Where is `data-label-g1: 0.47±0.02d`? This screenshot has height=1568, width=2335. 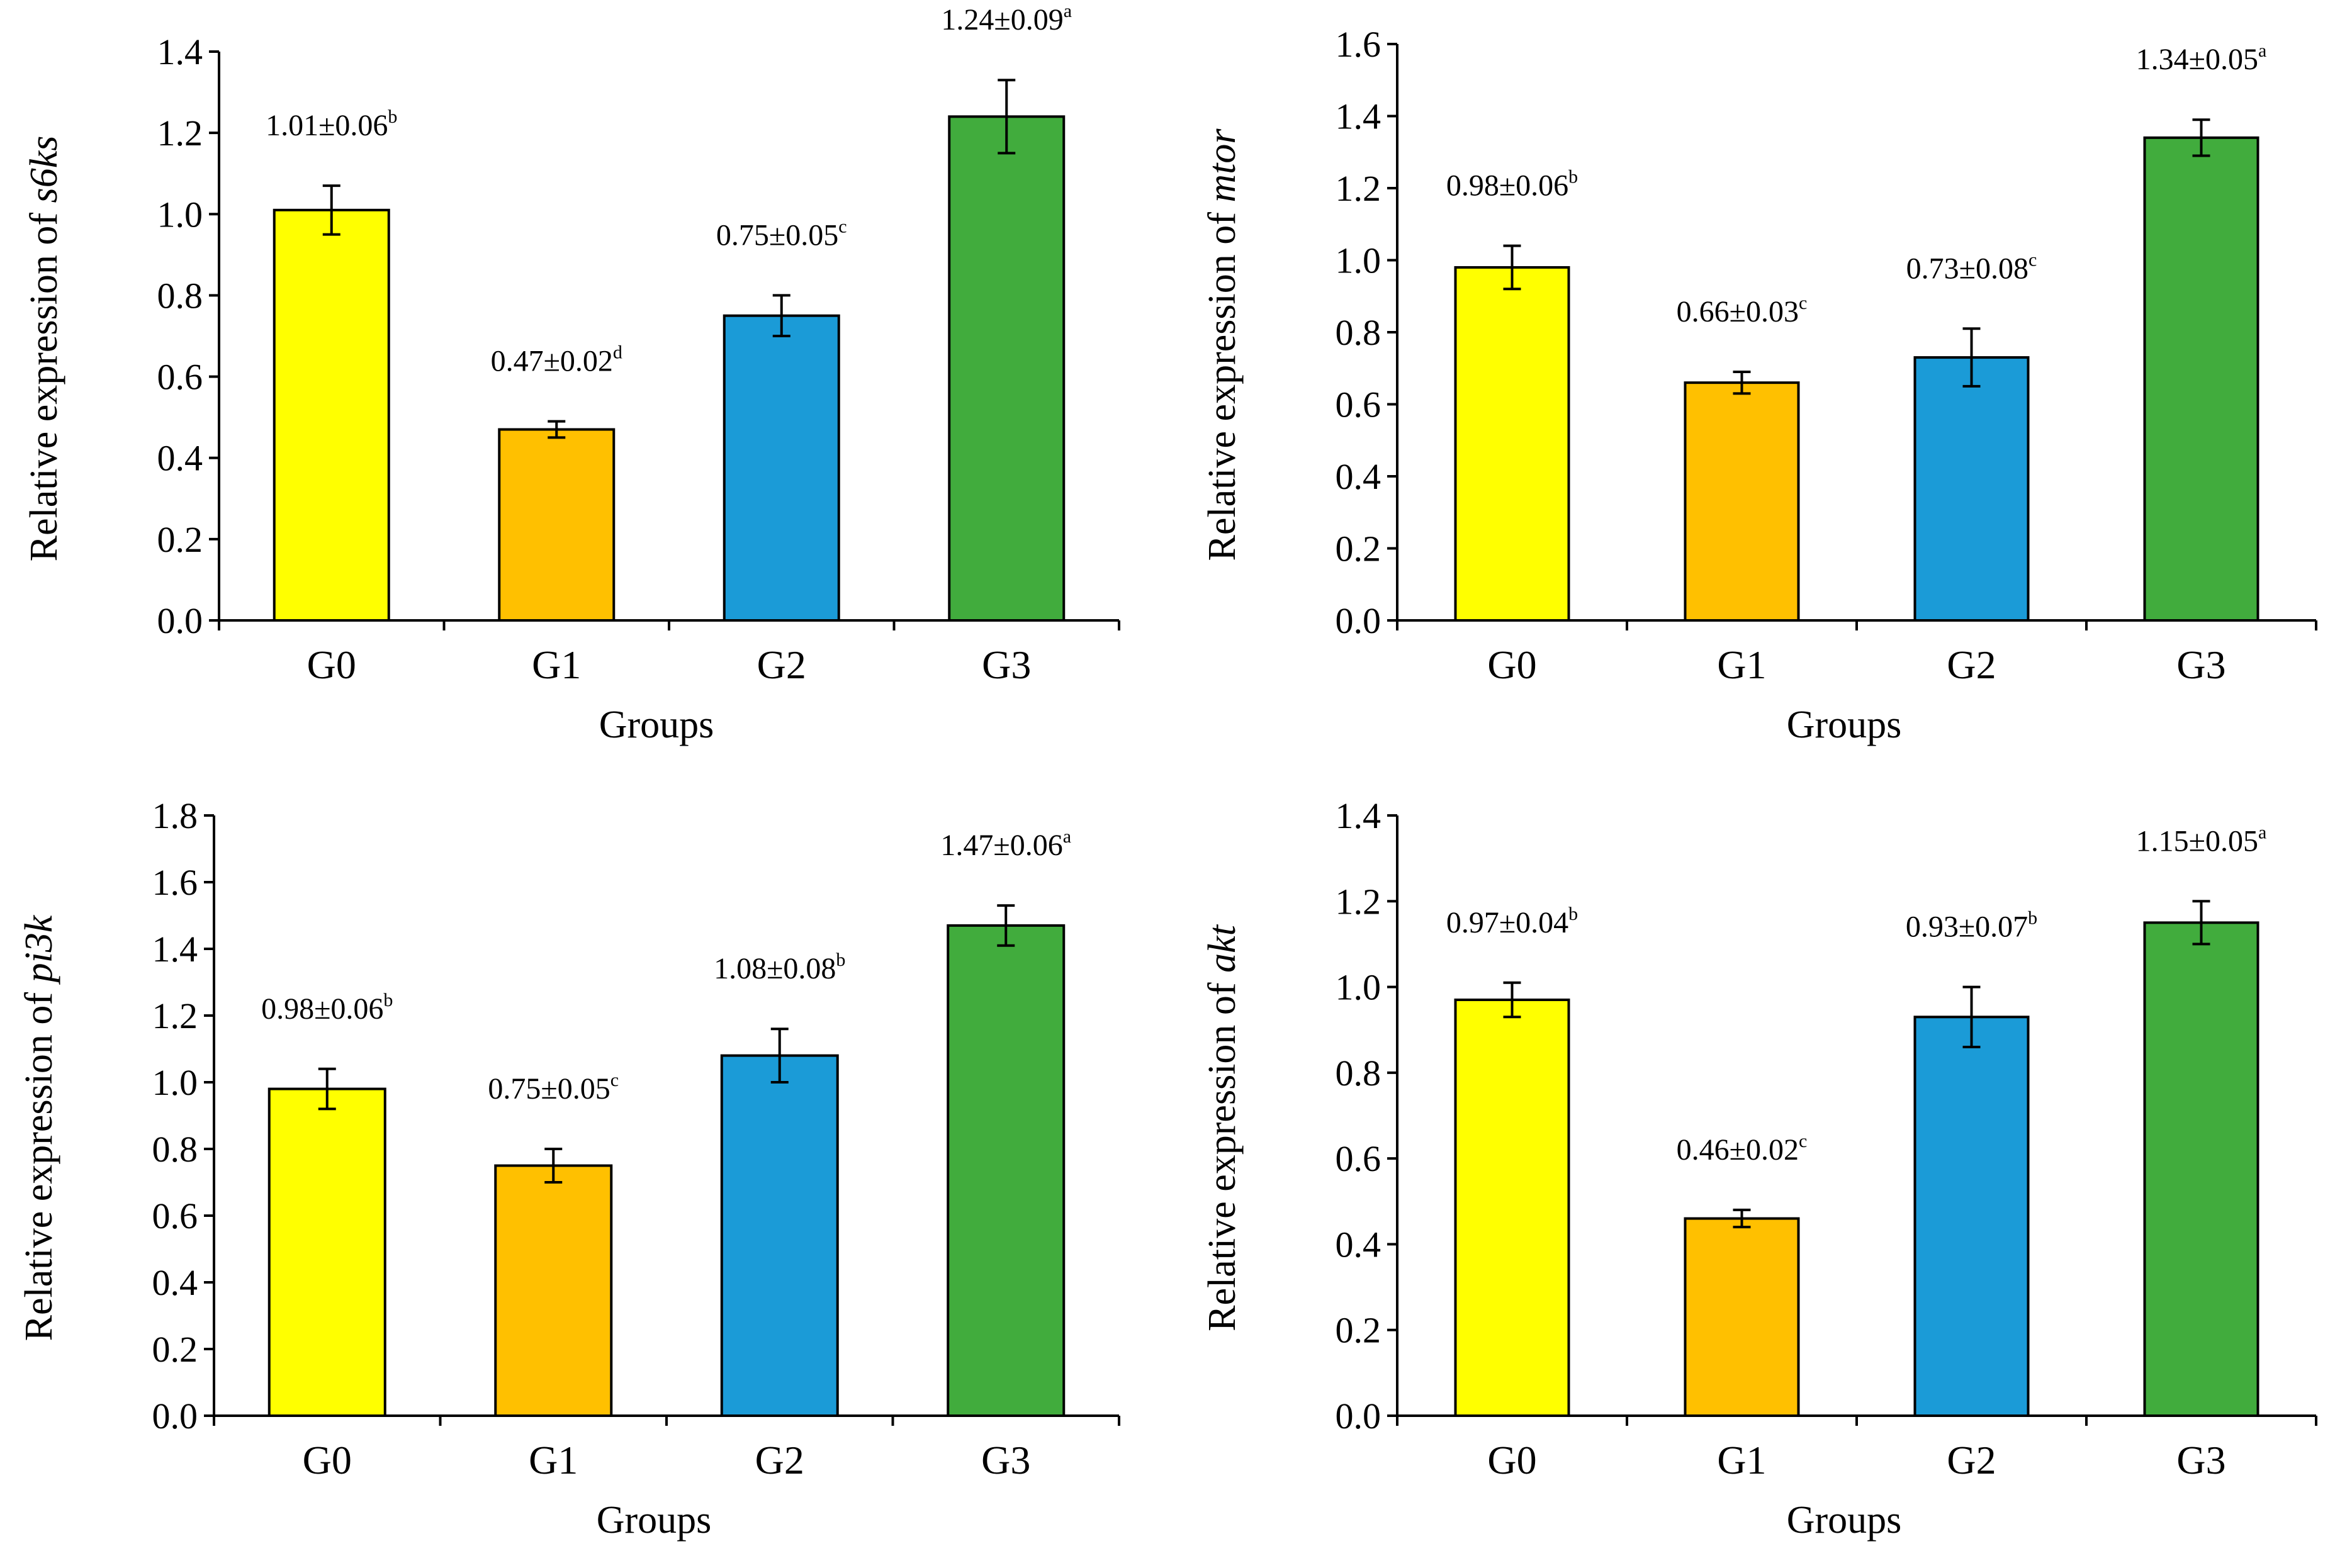
data-label-g1: 0.47±0.02d is located at coordinates (556, 360).